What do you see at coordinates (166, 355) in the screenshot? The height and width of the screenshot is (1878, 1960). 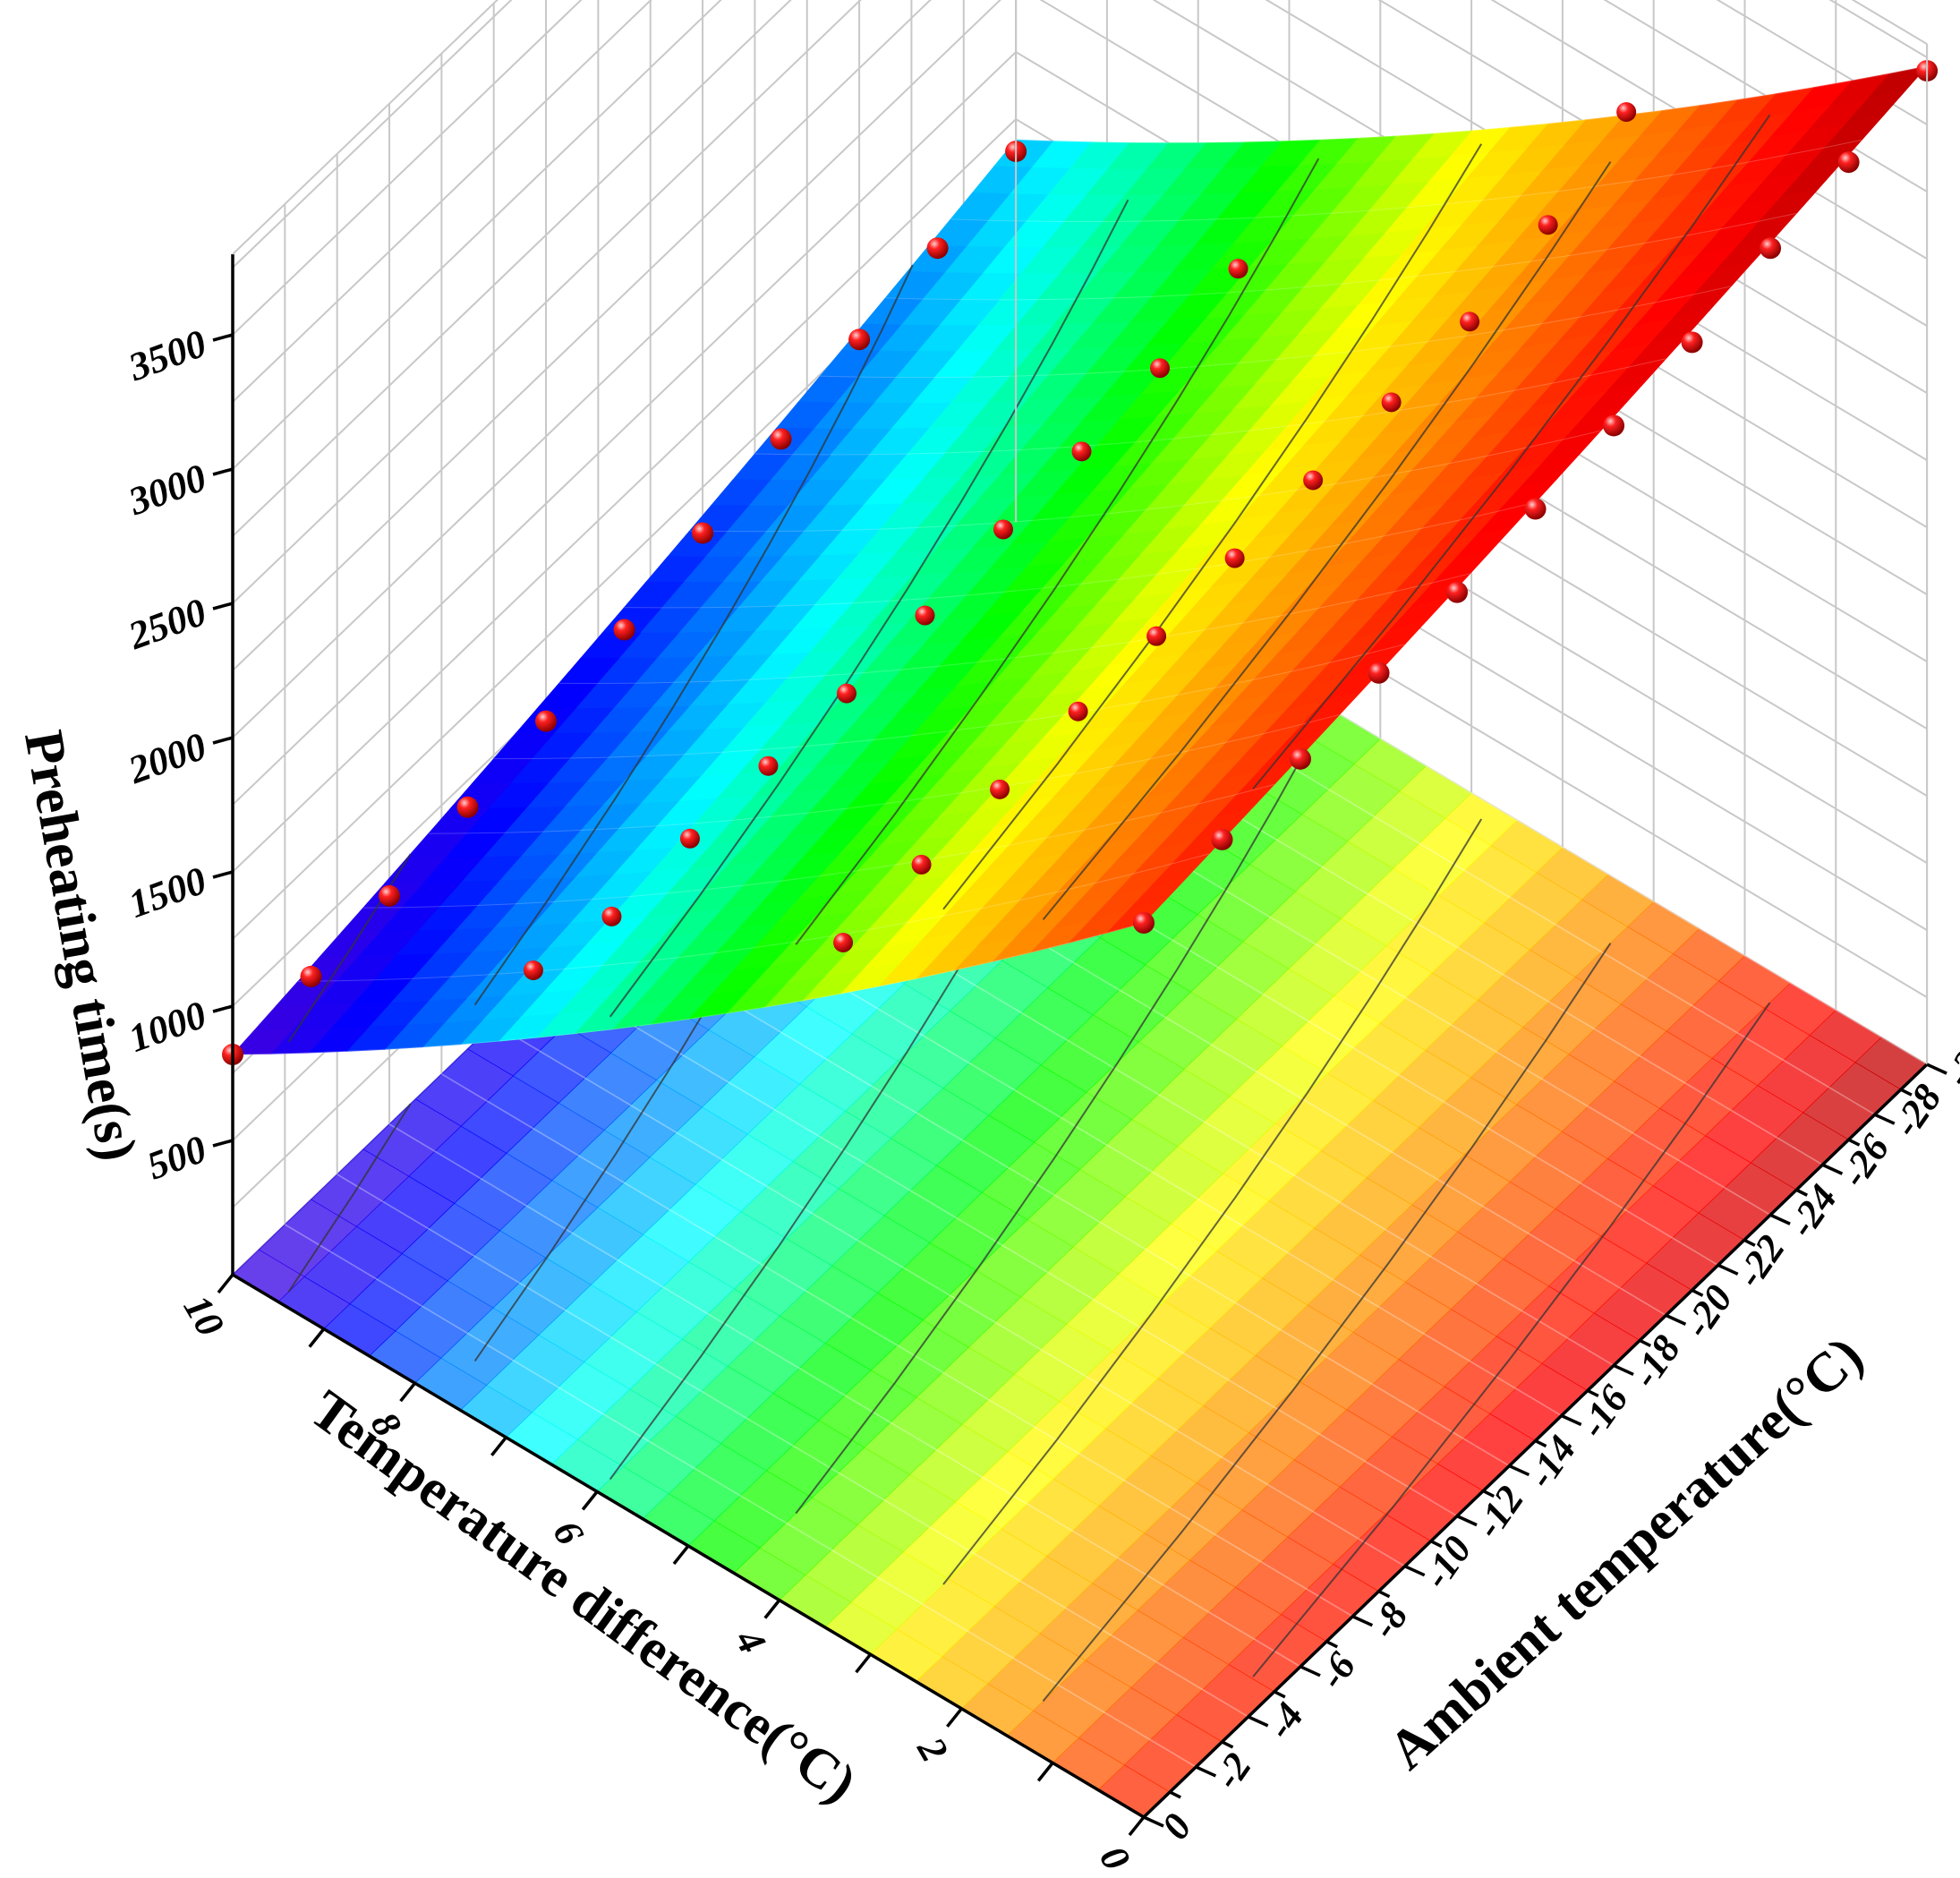 I see `z-tick-label: 3500` at bounding box center [166, 355].